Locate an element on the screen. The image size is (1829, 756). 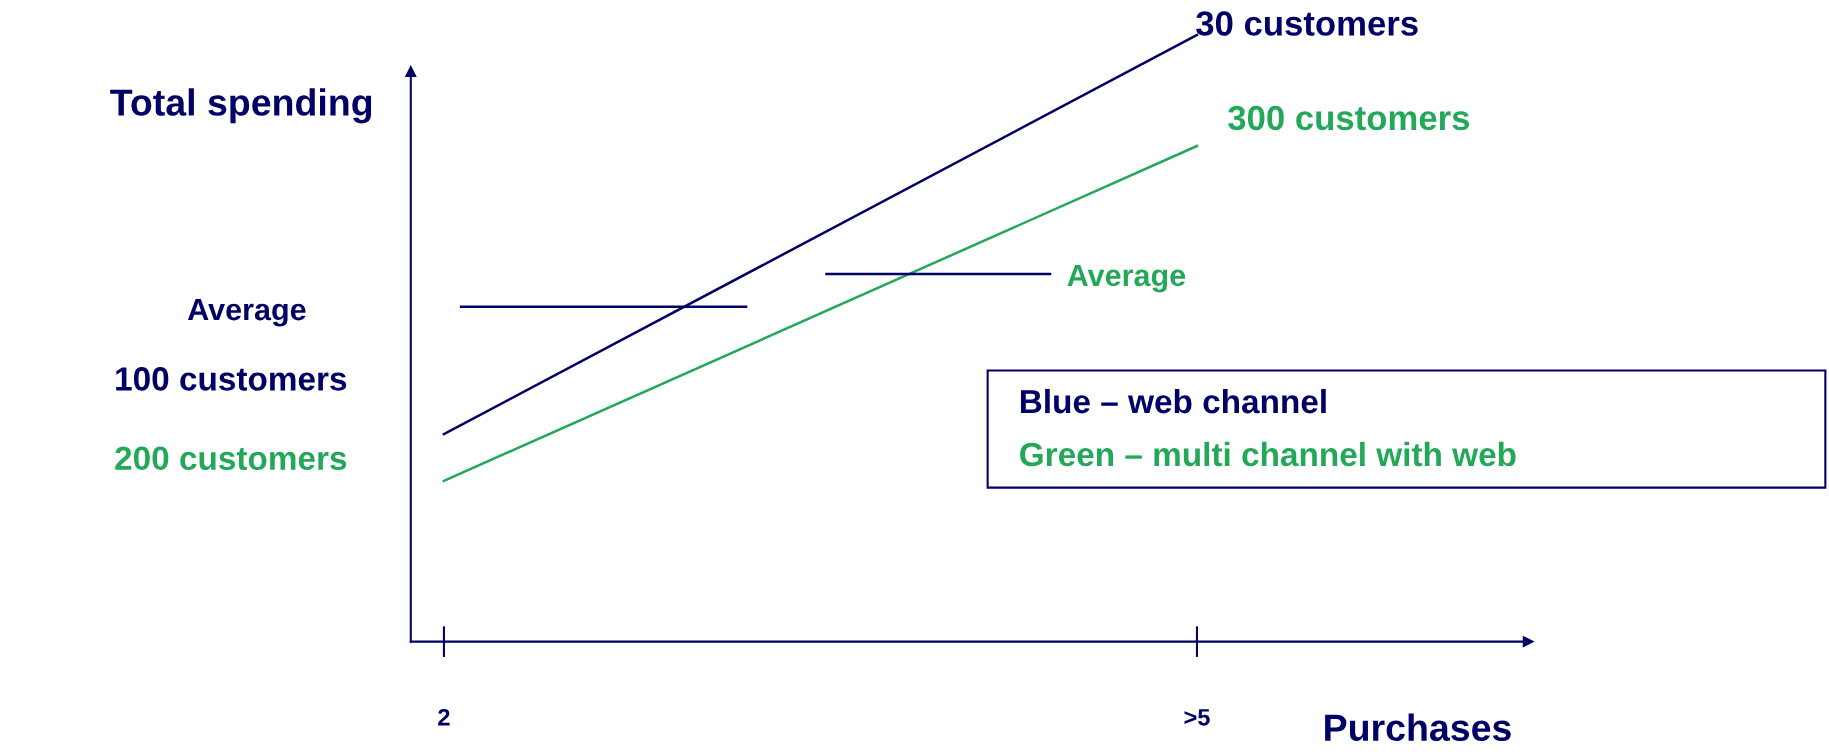
annotation: 30 customers is located at coordinates (1307, 23).